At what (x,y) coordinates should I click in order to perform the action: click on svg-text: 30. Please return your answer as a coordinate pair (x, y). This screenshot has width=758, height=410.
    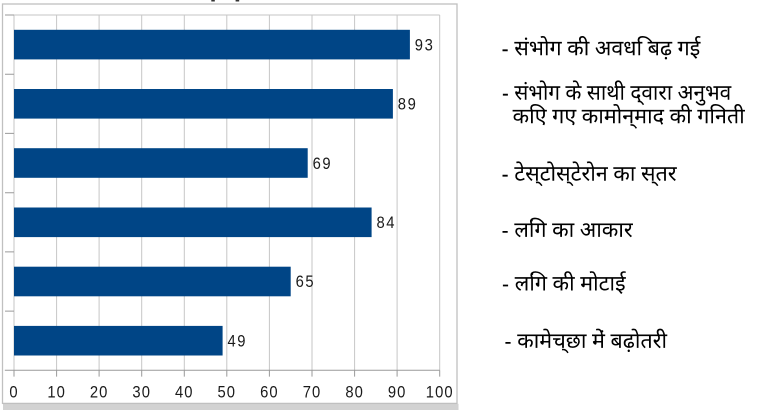
    Looking at the image, I should click on (141, 393).